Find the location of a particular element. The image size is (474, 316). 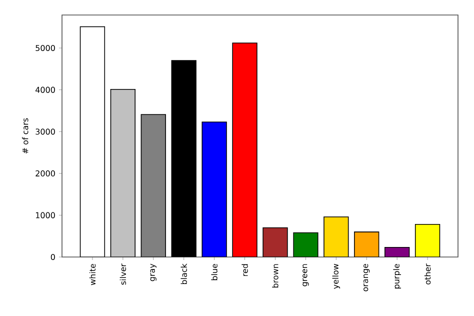

x-tick-label: blue is located at coordinates (214, 272).